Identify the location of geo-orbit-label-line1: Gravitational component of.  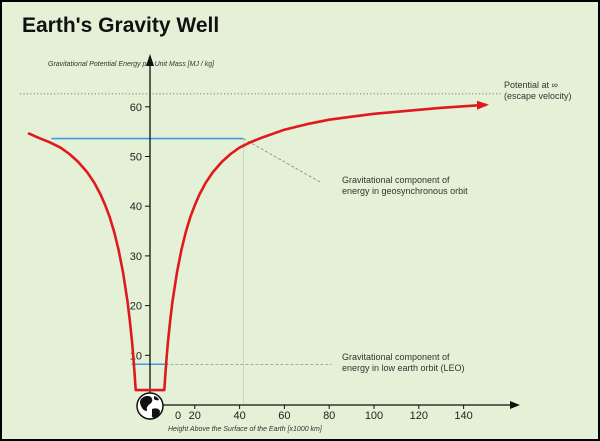
(396, 180).